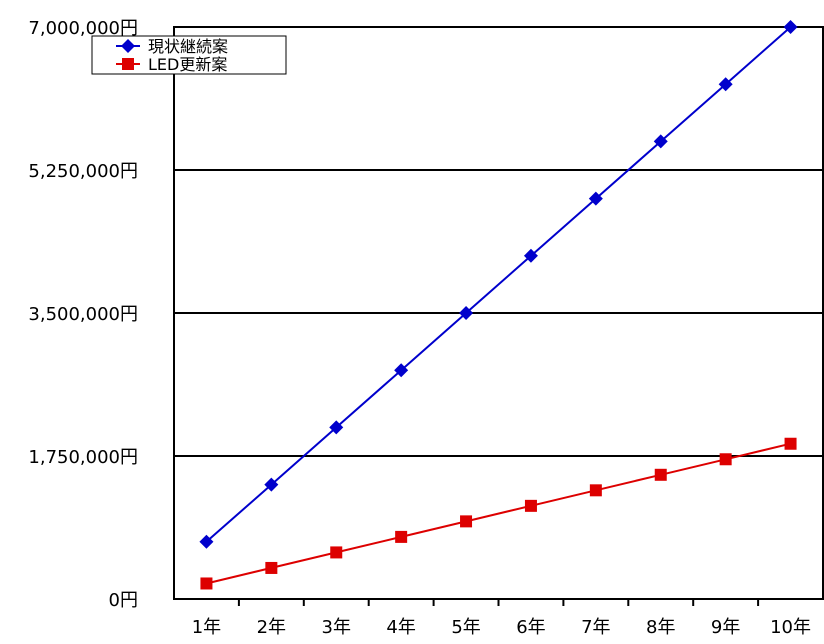 Image resolution: width=824 pixels, height=644 pixels. What do you see at coordinates (465, 627) in the screenshot?
I see `x-tick-label: 5年` at bounding box center [465, 627].